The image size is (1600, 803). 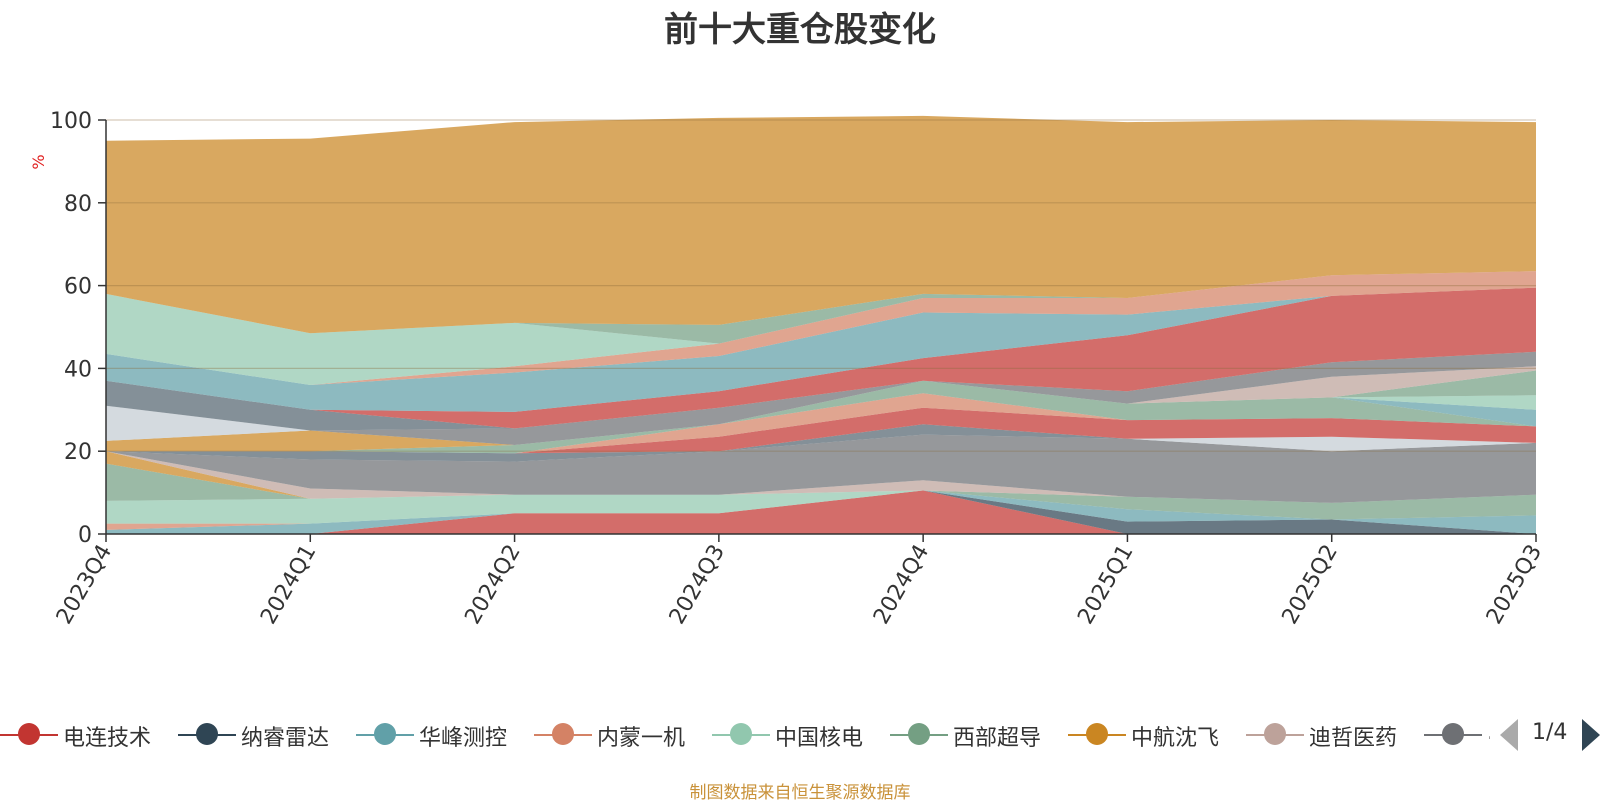 What do you see at coordinates (1509, 735) in the screenshot?
I see `legend-prev-page-icon` at bounding box center [1509, 735].